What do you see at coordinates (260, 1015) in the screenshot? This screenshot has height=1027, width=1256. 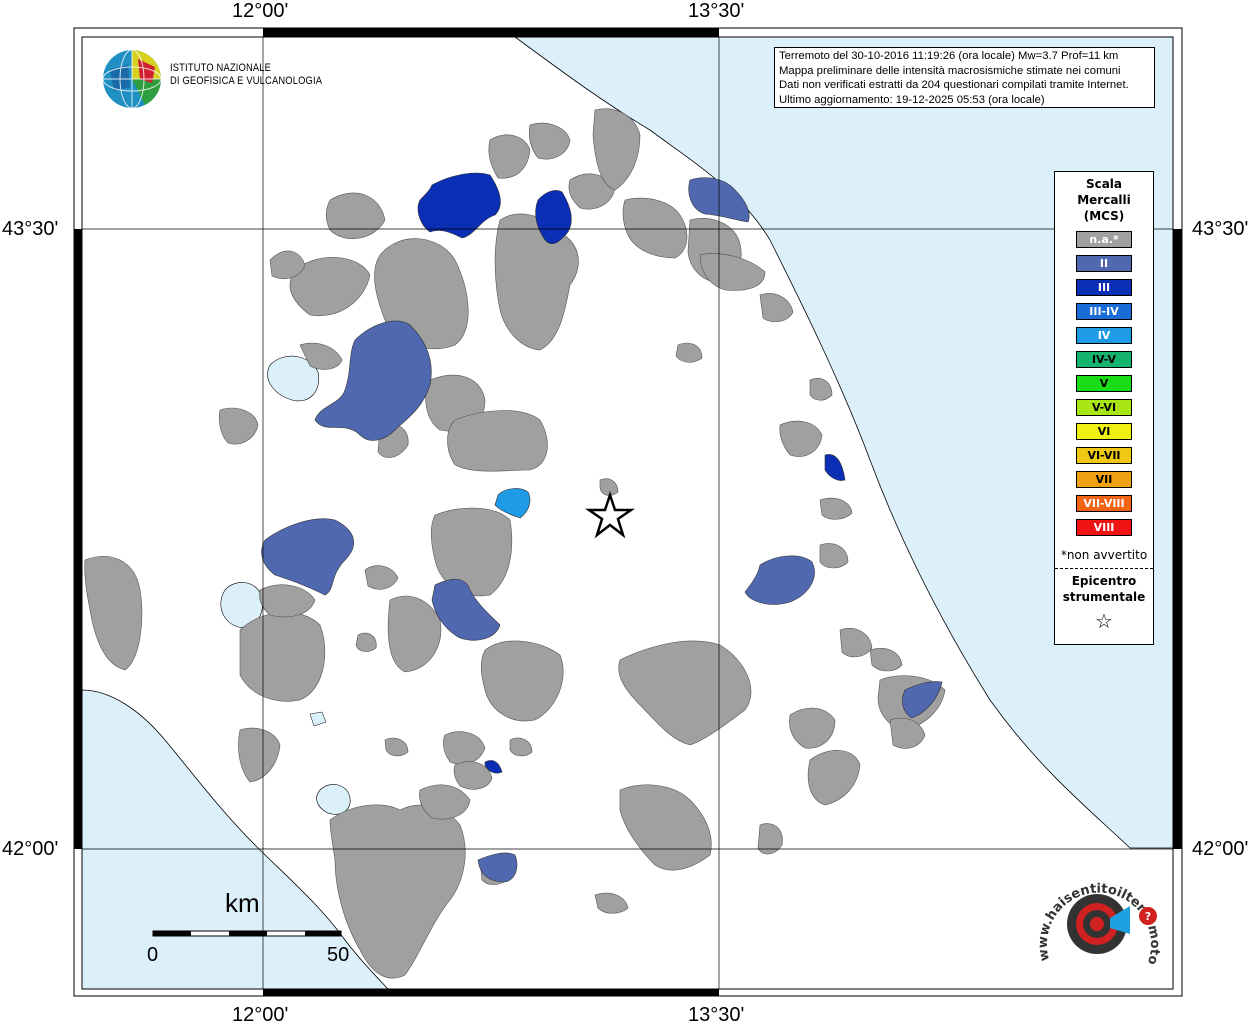 I see `coord-bottom-left: 12°00'` at bounding box center [260, 1015].